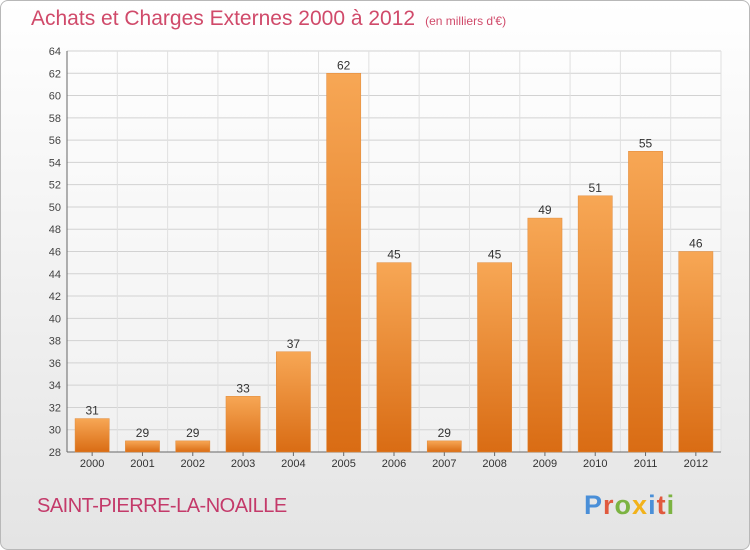  Describe the element at coordinates (646, 143) in the screenshot. I see `bar-value-label: 55` at that location.